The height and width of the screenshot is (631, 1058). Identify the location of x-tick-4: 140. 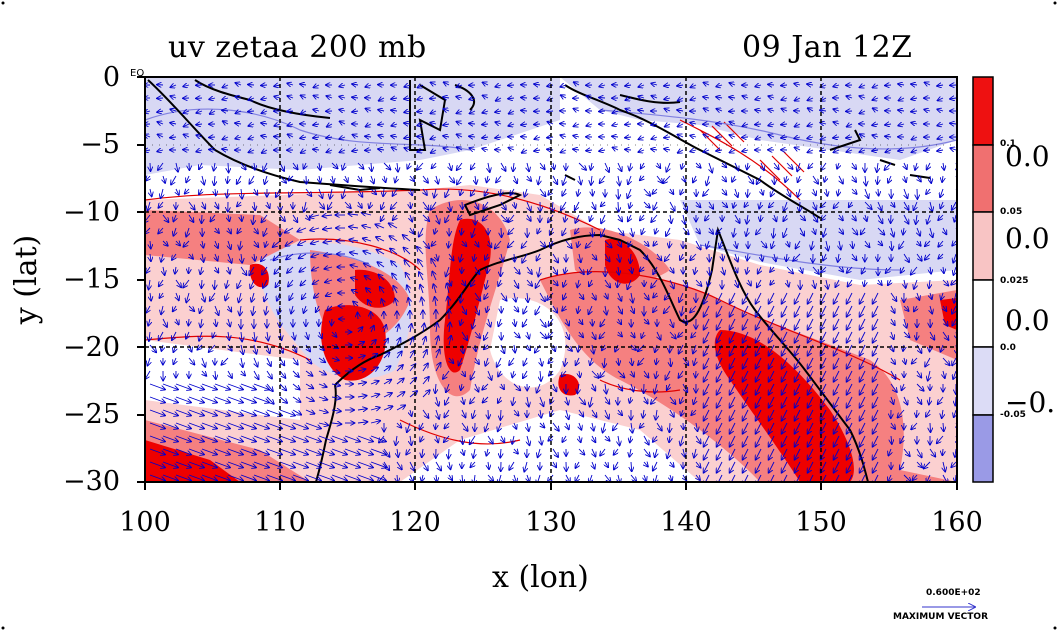
(686, 522).